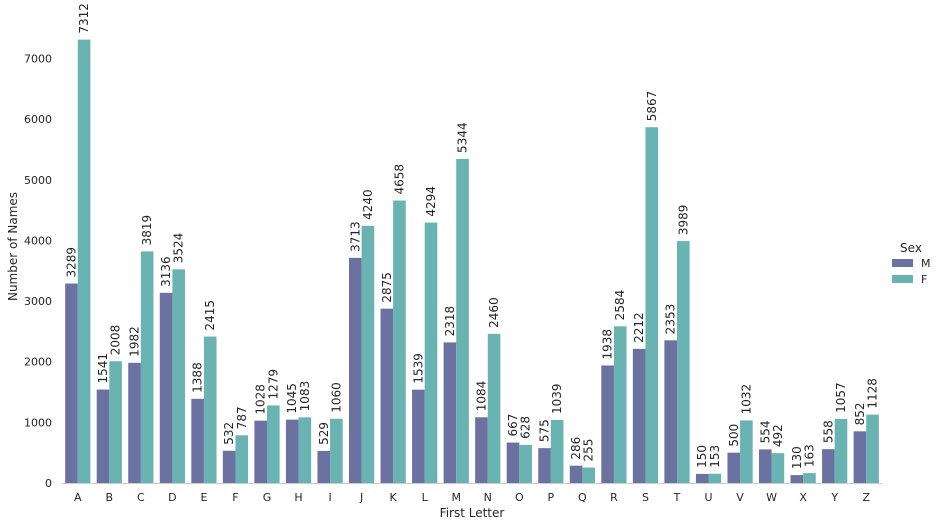 The height and width of the screenshot is (527, 941). What do you see at coordinates (797, 457) in the screenshot?
I see `data-label-m-x: 130` at bounding box center [797, 457].